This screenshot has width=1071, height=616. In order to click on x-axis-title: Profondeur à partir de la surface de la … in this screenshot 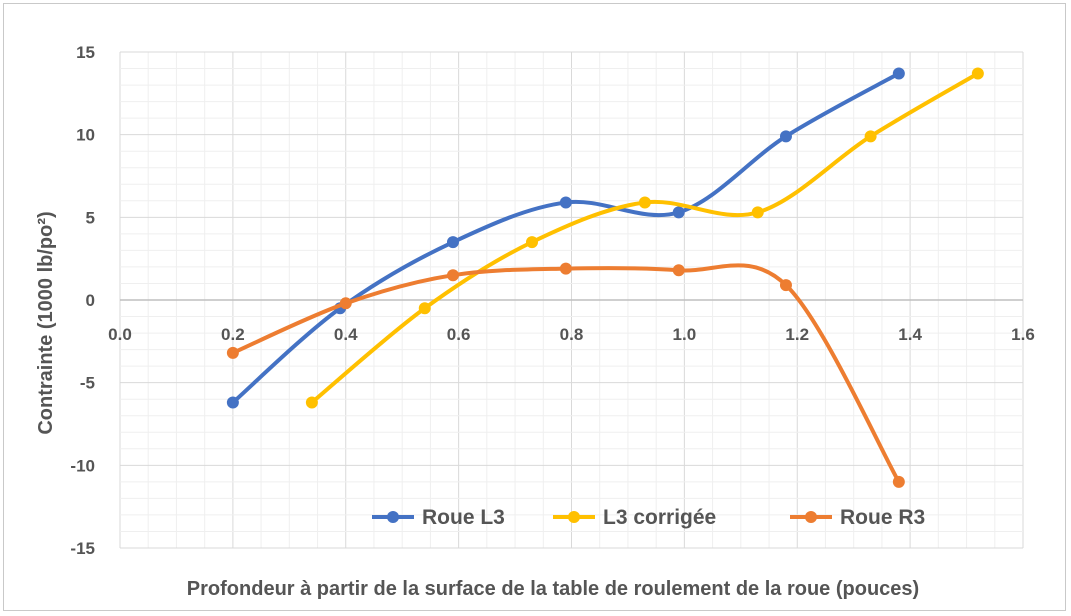, I will do `click(553, 589)`.